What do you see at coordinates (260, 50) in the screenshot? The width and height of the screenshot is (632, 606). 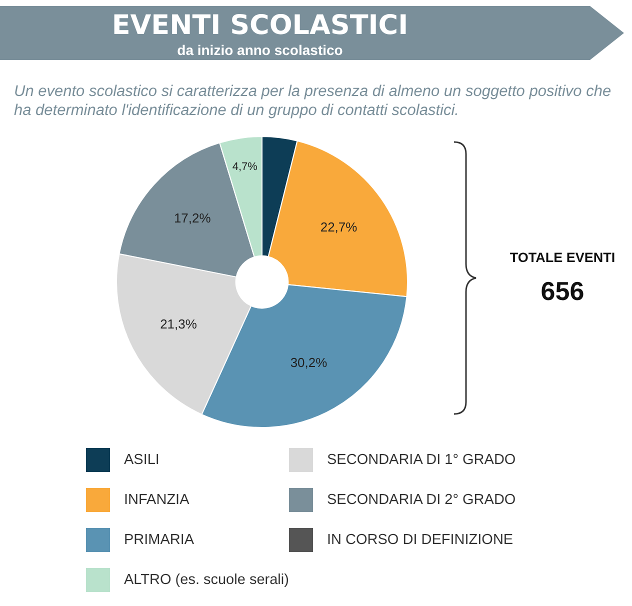 I see `chart-subtitle: da inizio anno scolastico` at bounding box center [260, 50].